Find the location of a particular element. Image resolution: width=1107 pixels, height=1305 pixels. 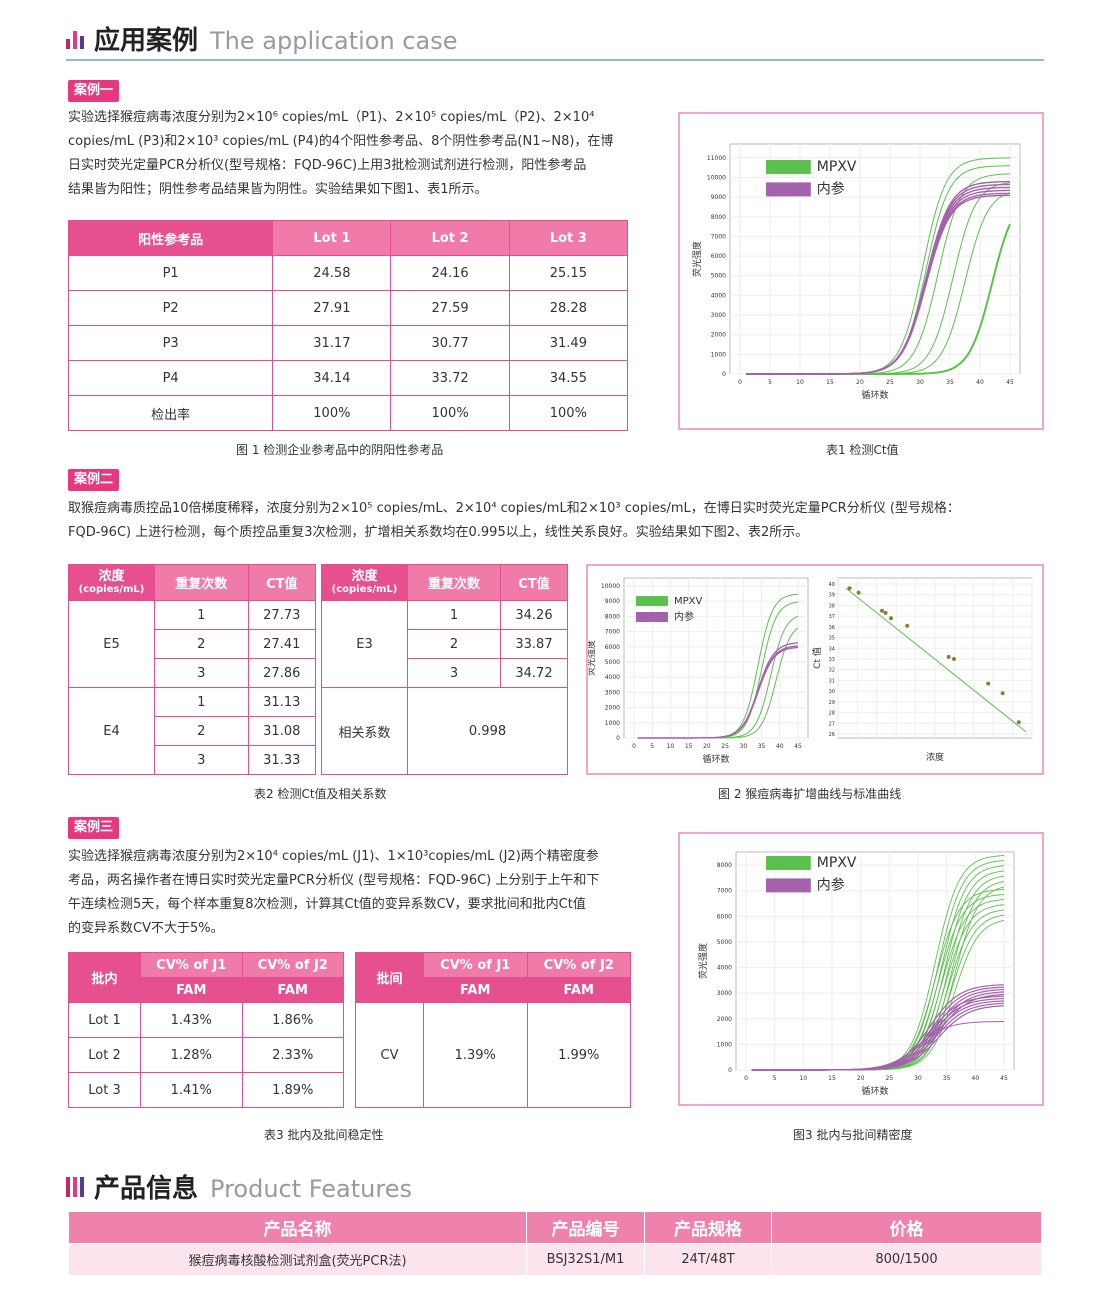

y-tick-label: 28 is located at coordinates (832, 714).